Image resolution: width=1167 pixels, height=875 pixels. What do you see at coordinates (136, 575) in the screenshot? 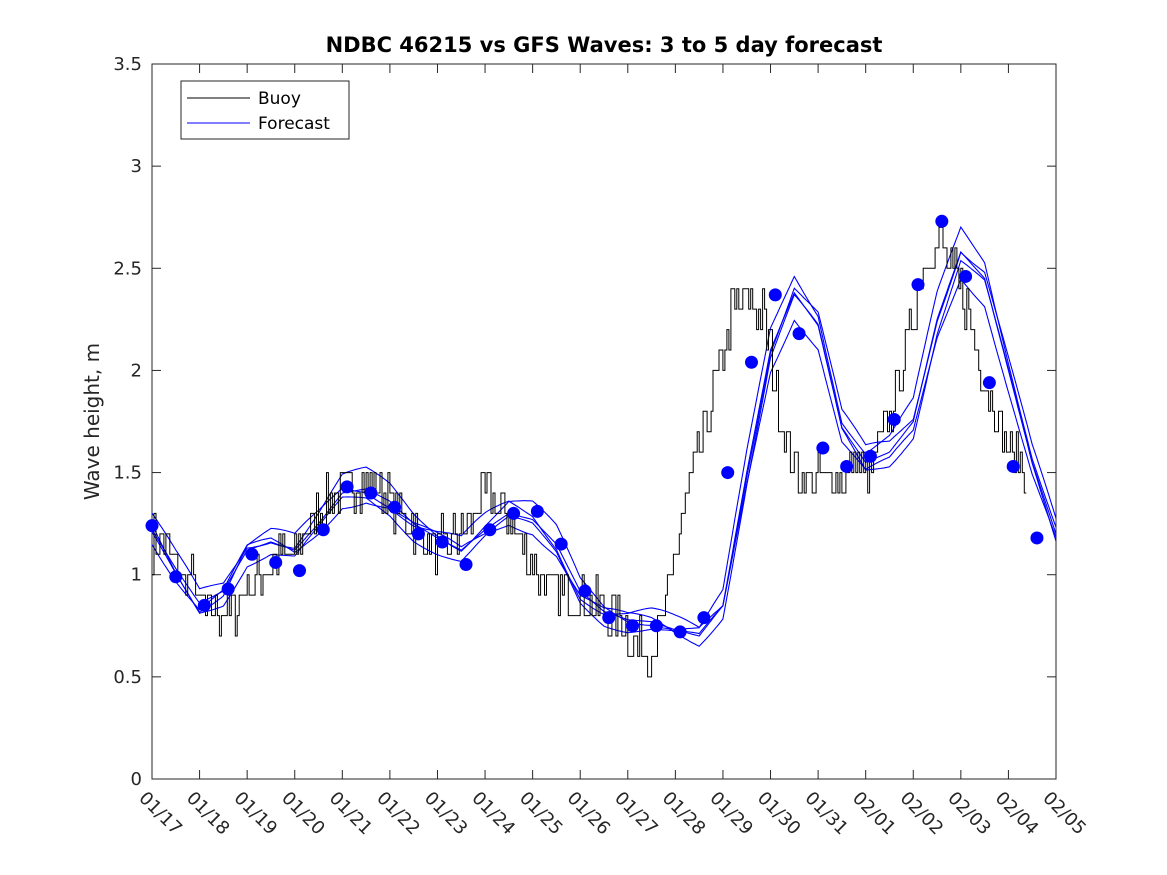
I see `y-tick-label: 1` at bounding box center [136, 575].